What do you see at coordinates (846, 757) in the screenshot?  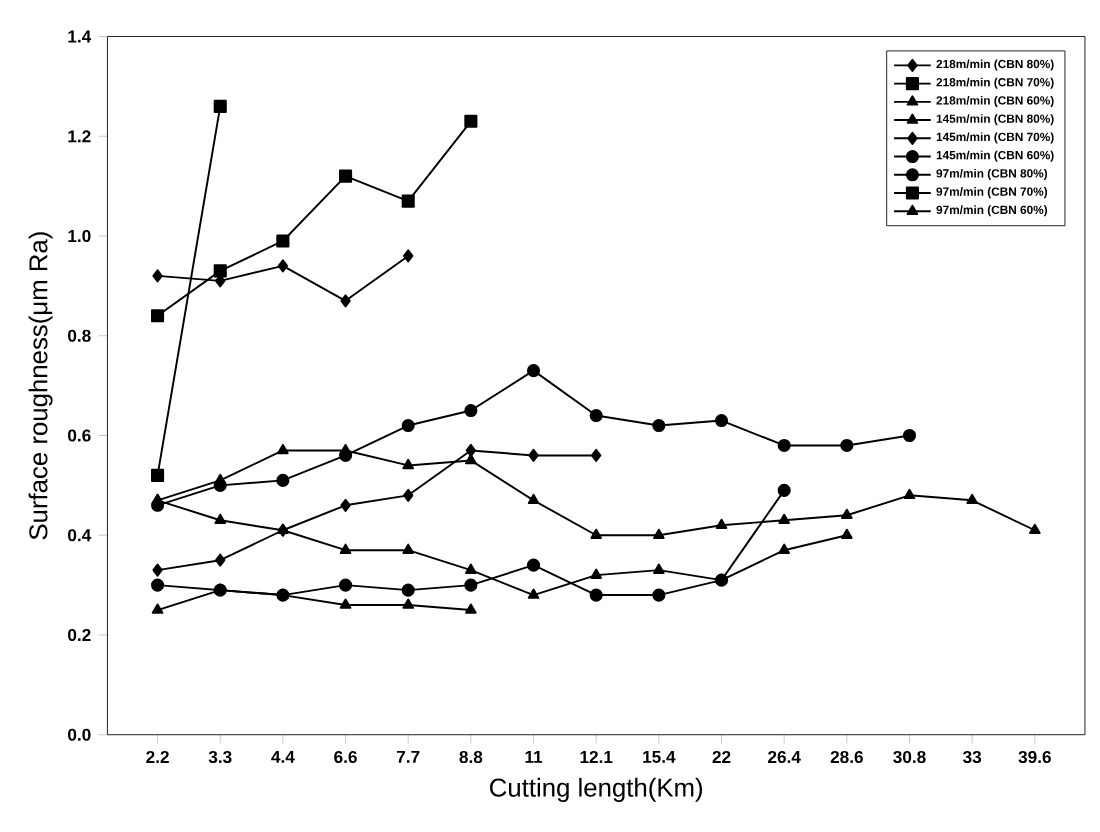 I see `x-tick-label: 28.6` at bounding box center [846, 757].